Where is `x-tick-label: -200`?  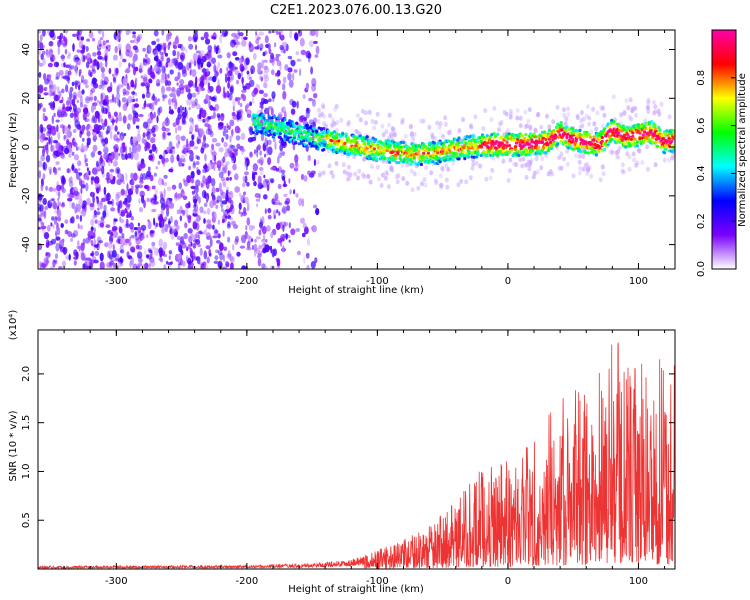
x-tick-label: -200 is located at coordinates (247, 581).